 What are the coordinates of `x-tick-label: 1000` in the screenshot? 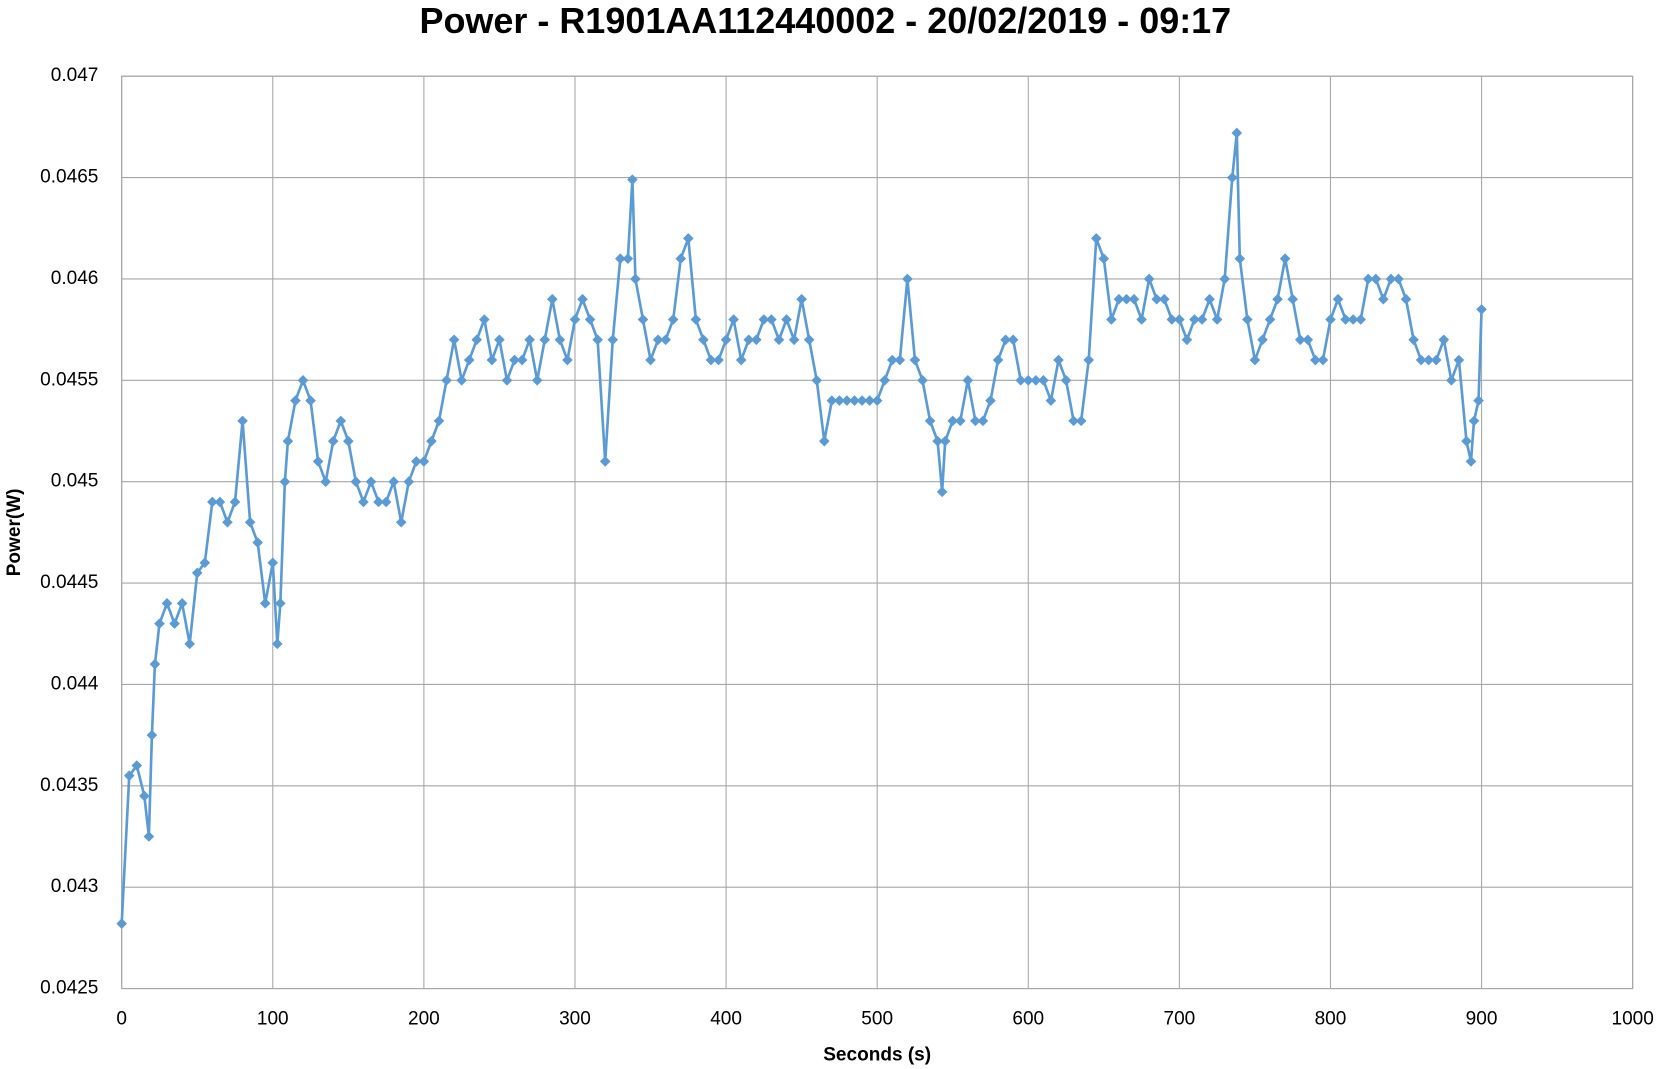 It's located at (1632, 1018).